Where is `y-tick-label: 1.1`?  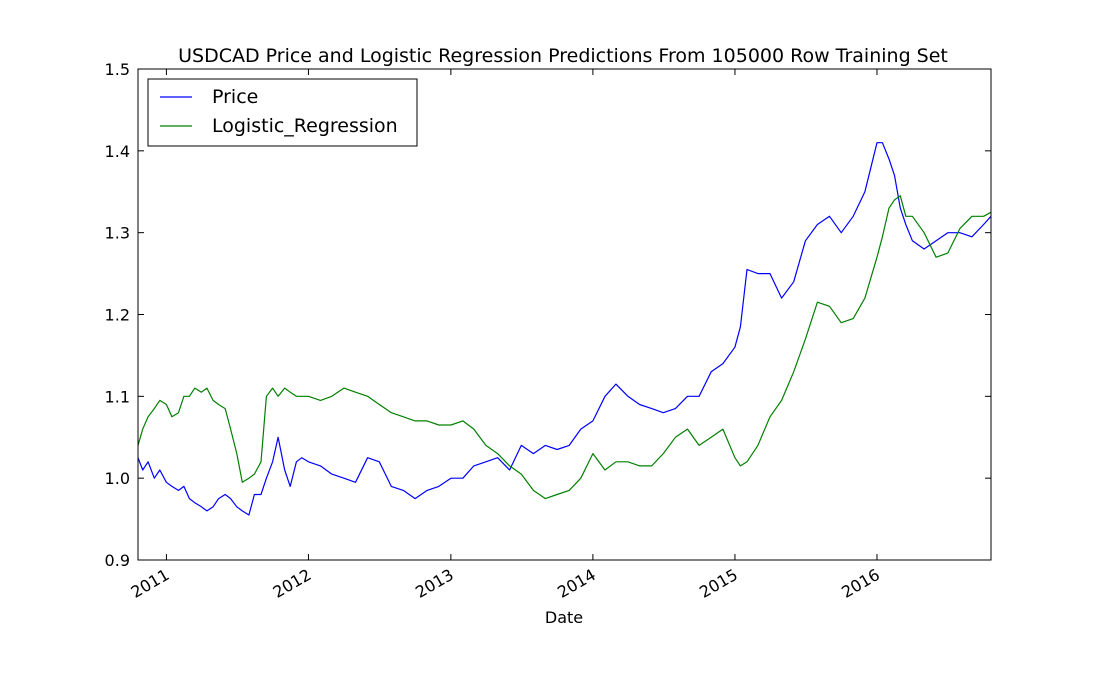 y-tick-label: 1.1 is located at coordinates (117, 396).